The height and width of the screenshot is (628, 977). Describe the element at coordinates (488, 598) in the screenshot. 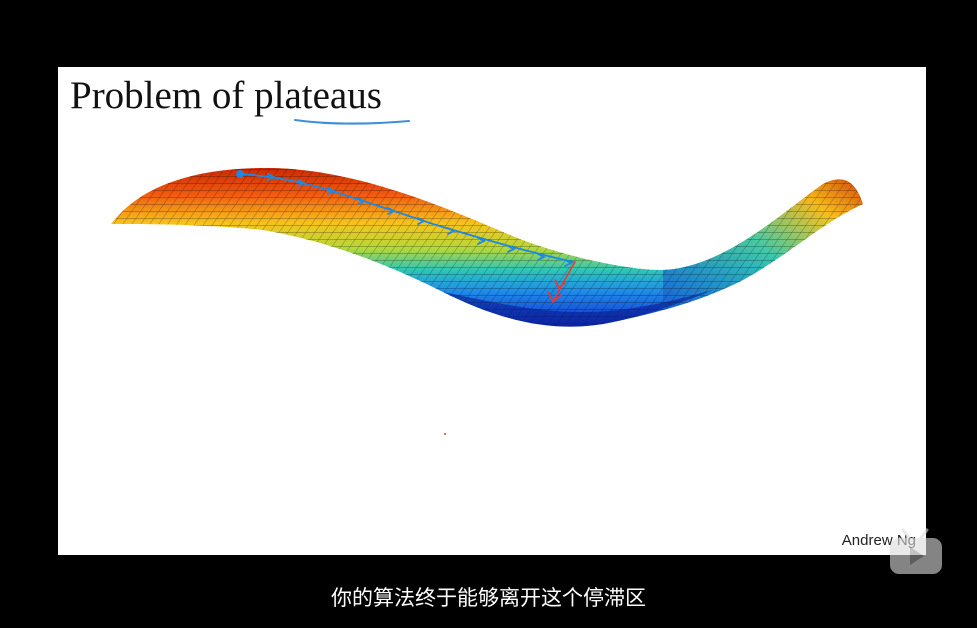

I see `video-subtitle: 你的算法终于能够离开这个停滞区` at that location.